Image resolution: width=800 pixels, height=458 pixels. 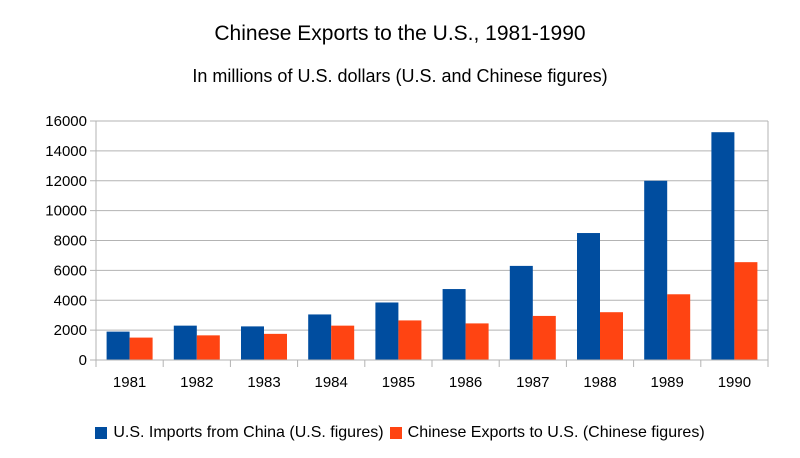 What do you see at coordinates (70, 300) in the screenshot?
I see `y-tick-label: 4000` at bounding box center [70, 300].